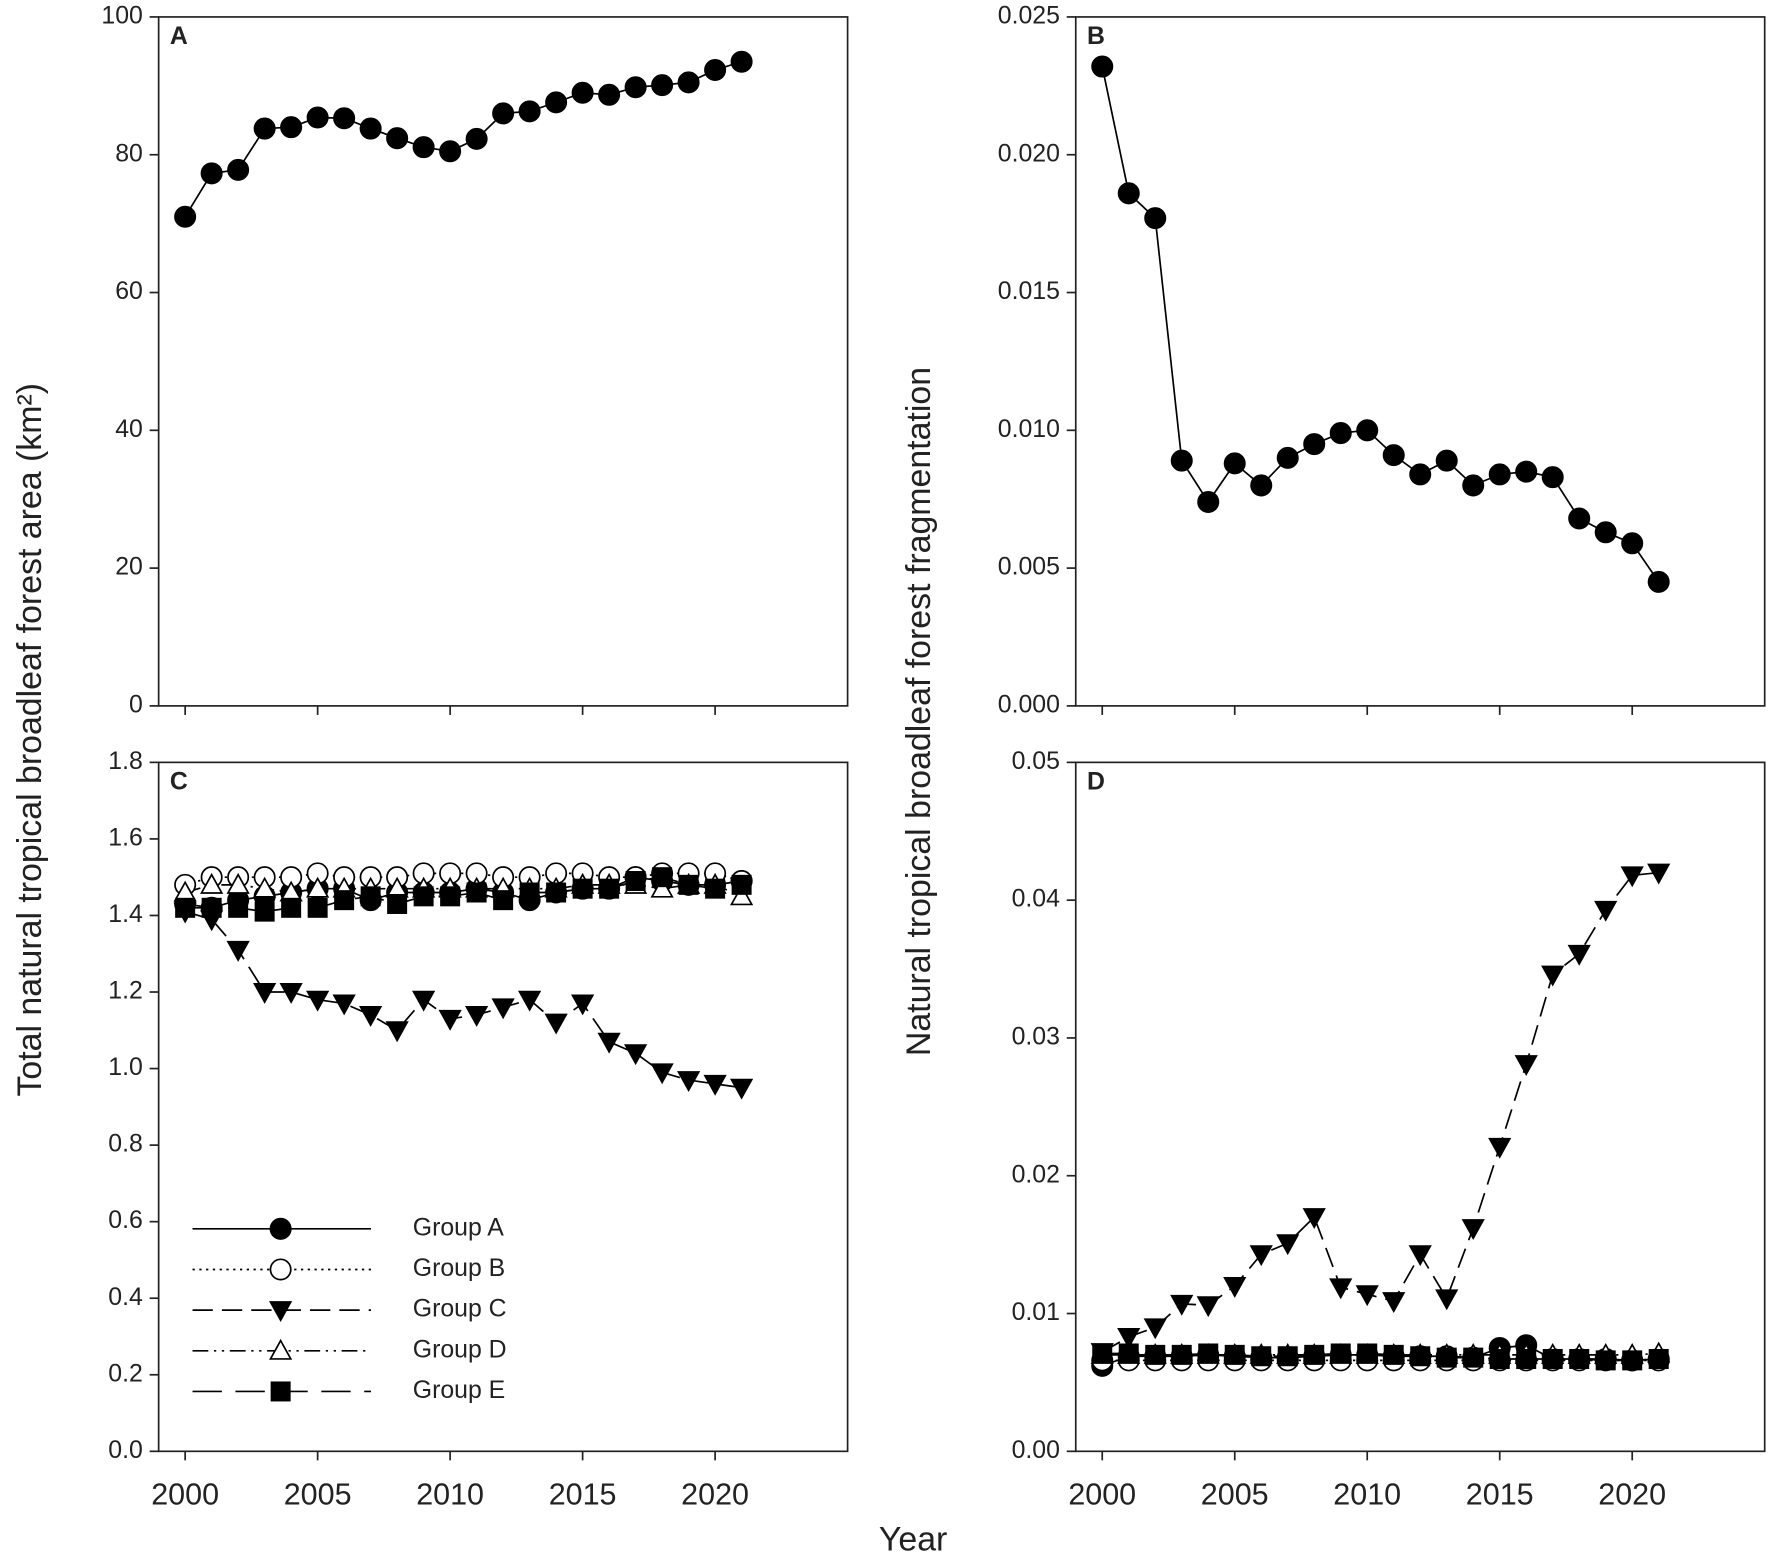 This screenshot has width=1772, height=1562. What do you see at coordinates (125, 914) in the screenshot?
I see `y-tick-label: 1.4` at bounding box center [125, 914].